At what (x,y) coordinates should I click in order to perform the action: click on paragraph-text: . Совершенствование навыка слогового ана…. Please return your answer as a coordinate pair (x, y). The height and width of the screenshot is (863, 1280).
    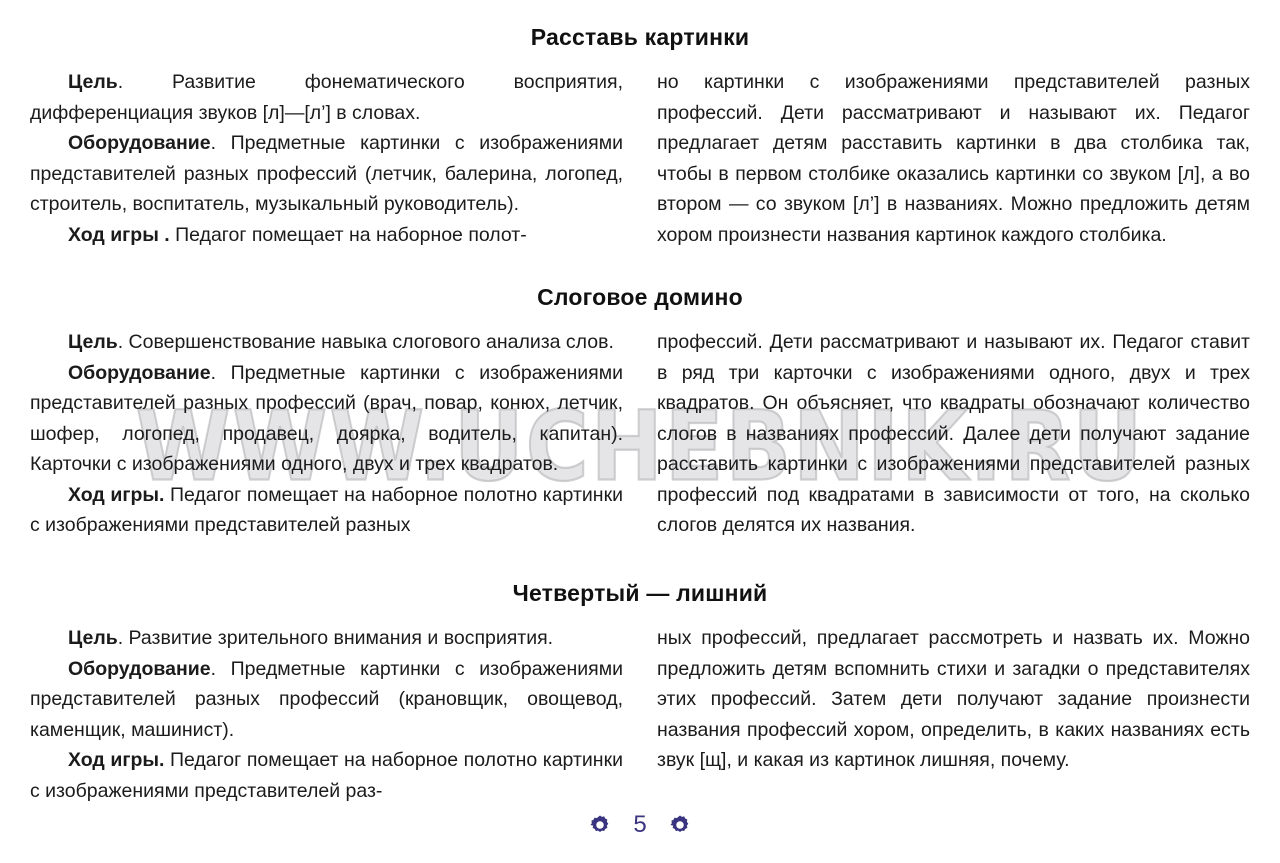
    Looking at the image, I should click on (365, 342).